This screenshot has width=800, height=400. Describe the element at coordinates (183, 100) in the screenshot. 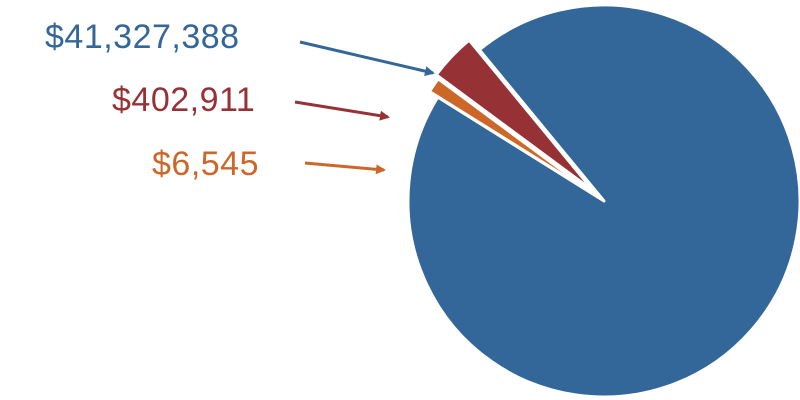

I see `slice-label-2: $402,911` at that location.